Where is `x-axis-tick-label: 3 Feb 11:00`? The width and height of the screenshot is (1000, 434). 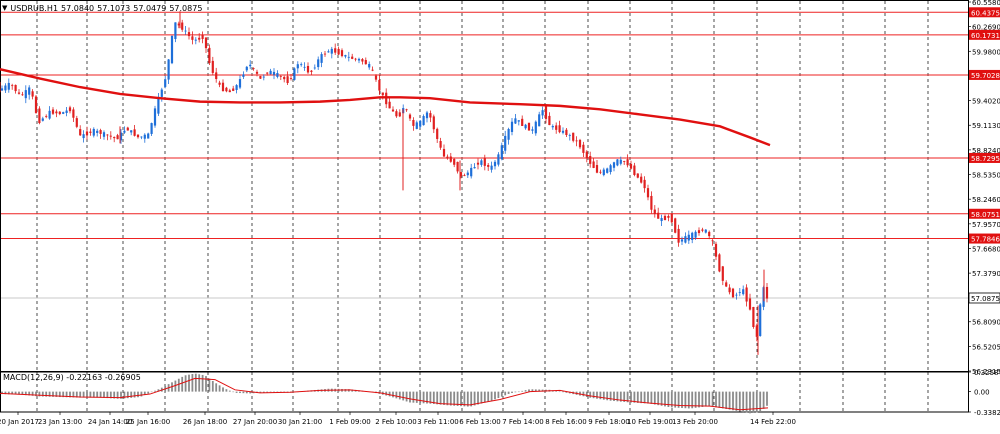
x-axis-tick-label: 3 Feb 11:00 is located at coordinates (437, 422).